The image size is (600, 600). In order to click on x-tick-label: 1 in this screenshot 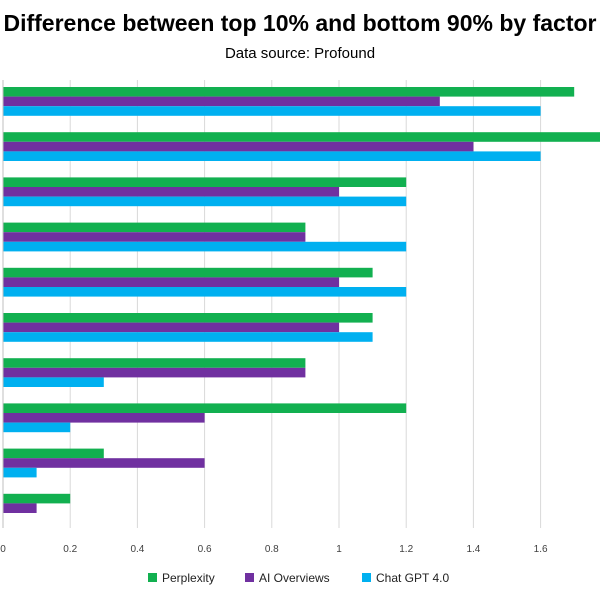, I will do `click(339, 549)`.